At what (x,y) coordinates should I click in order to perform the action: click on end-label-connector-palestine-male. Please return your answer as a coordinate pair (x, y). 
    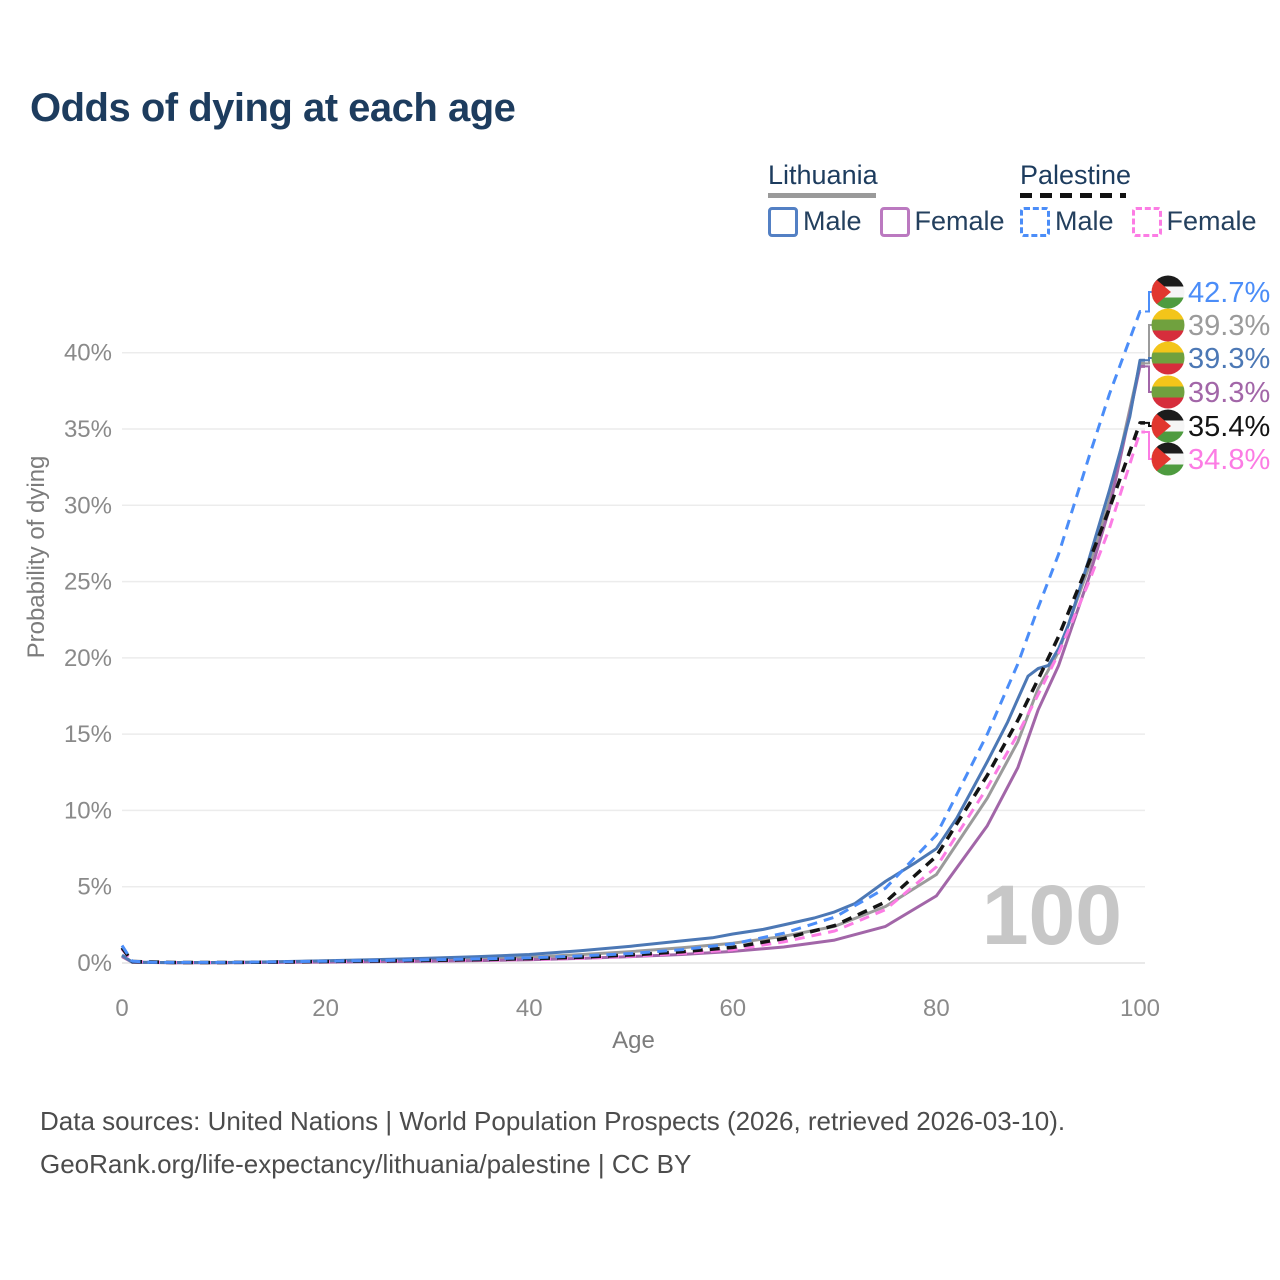
    Looking at the image, I should click on (1148, 302).